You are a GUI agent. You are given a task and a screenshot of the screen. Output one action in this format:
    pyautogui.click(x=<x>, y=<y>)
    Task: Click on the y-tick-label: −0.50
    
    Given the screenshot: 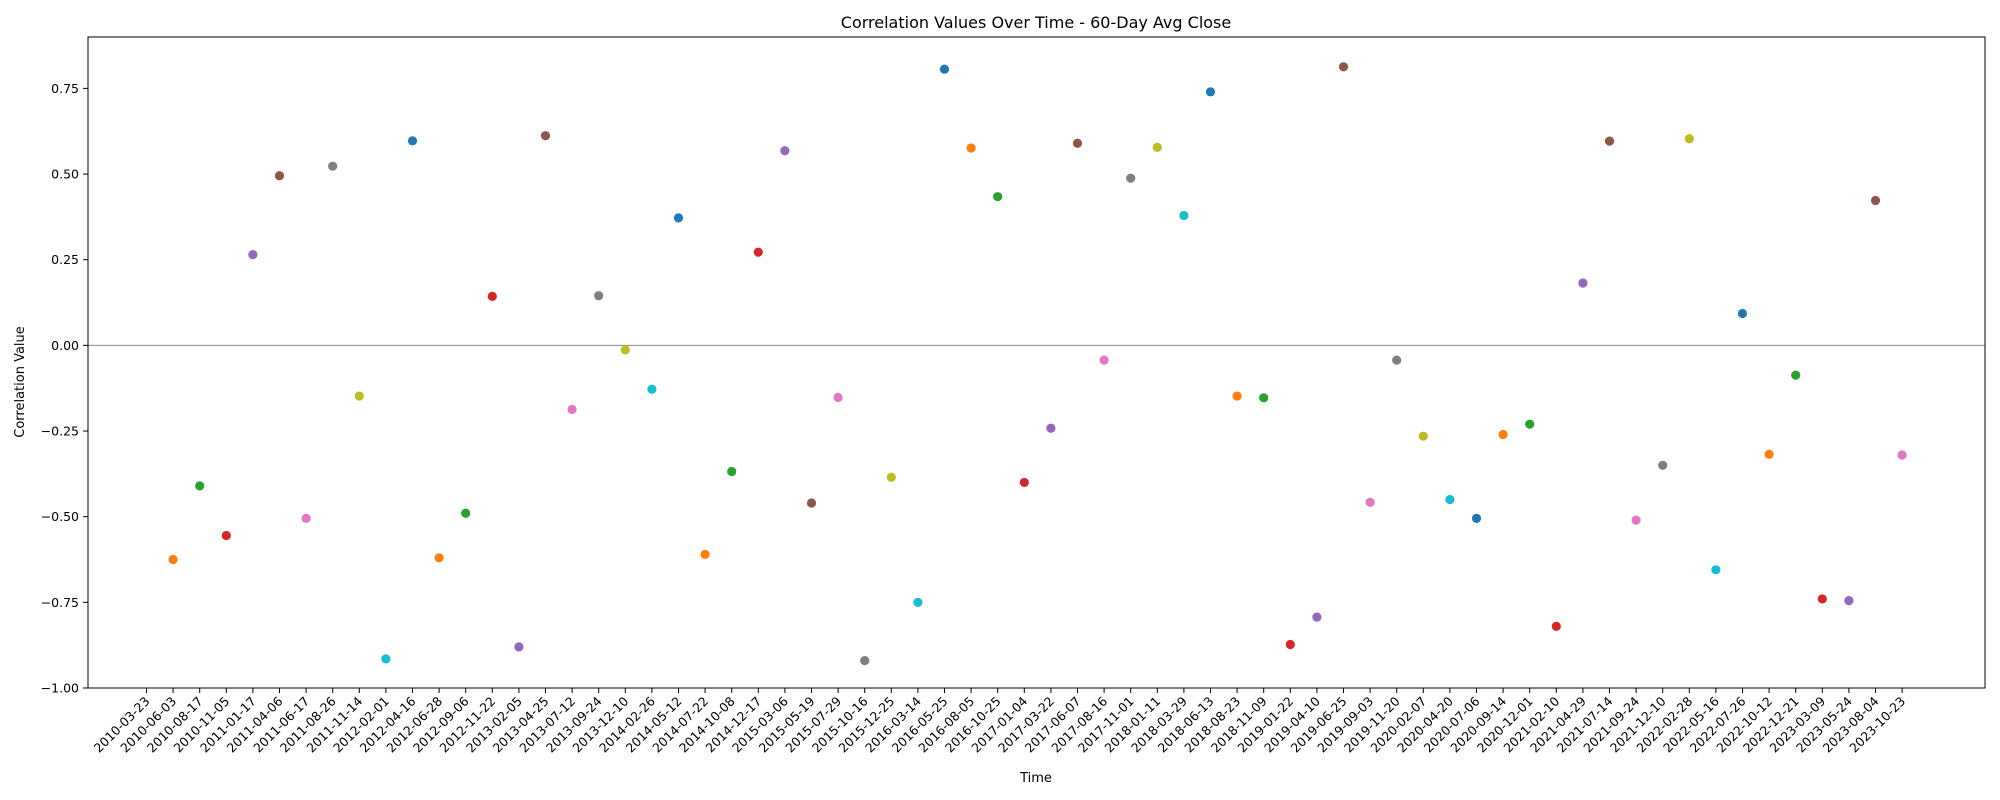 What is the action you would take?
    pyautogui.click(x=60, y=516)
    